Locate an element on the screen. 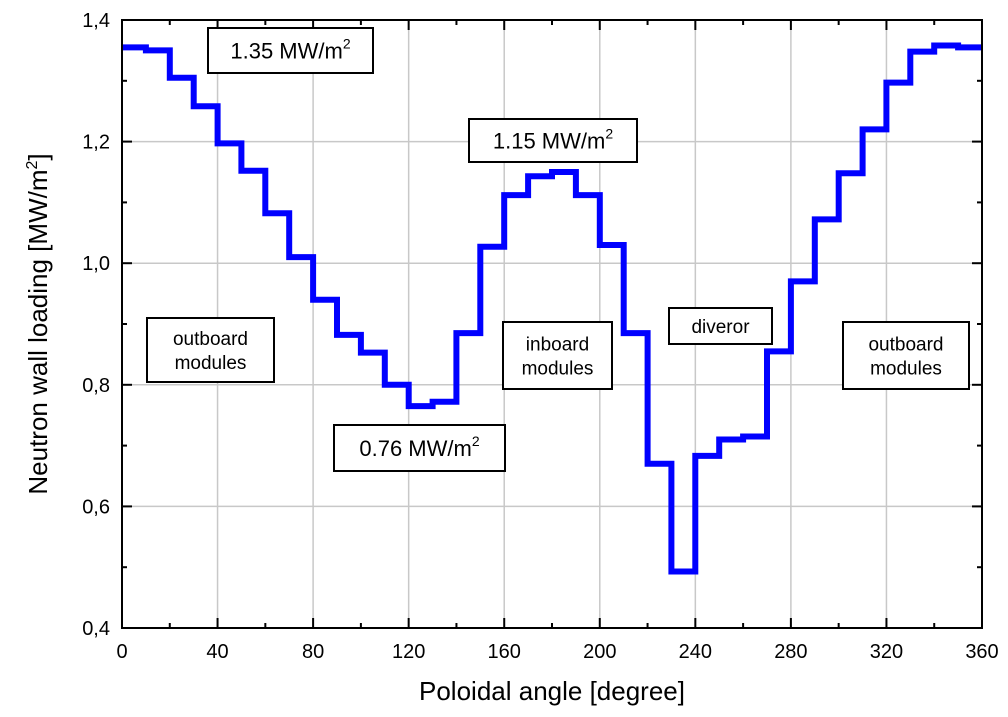 Image resolution: width=1008 pixels, height=717 pixels. annotation-label: 1.35 MW/m2 is located at coordinates (290, 50).